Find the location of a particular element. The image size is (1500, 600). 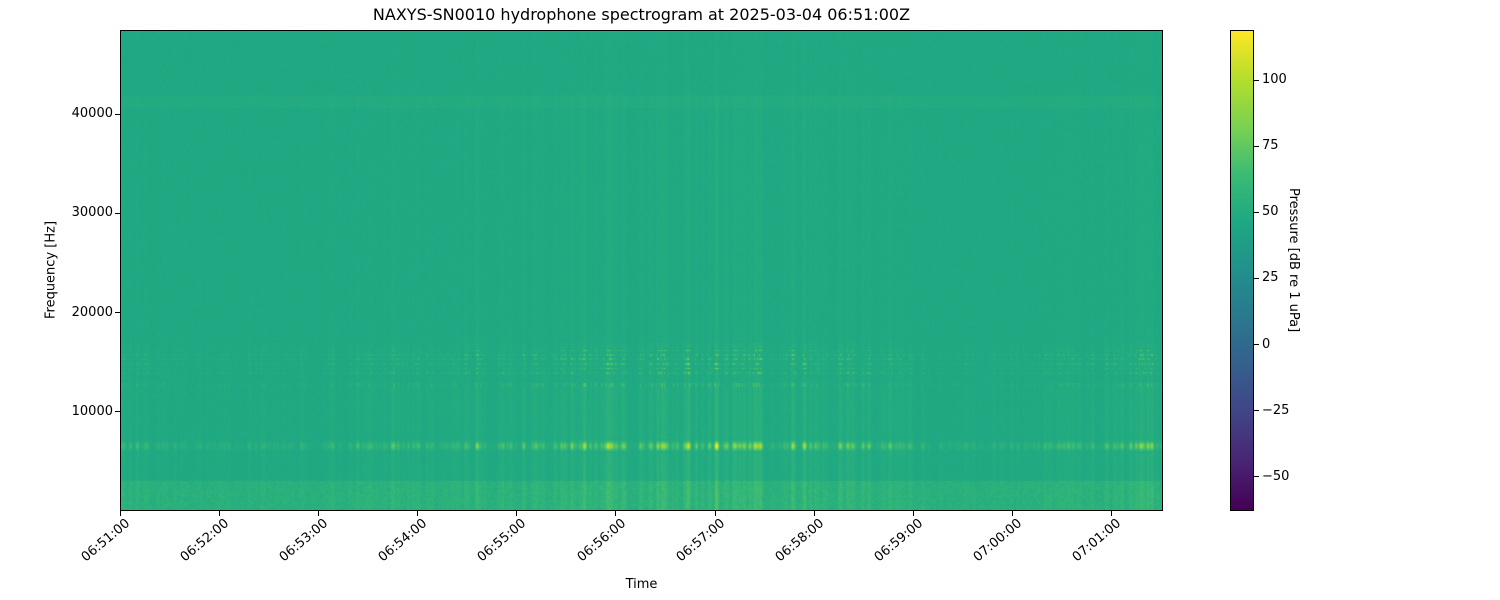

colorbar-tick-label: 100 is located at coordinates (1274, 80).